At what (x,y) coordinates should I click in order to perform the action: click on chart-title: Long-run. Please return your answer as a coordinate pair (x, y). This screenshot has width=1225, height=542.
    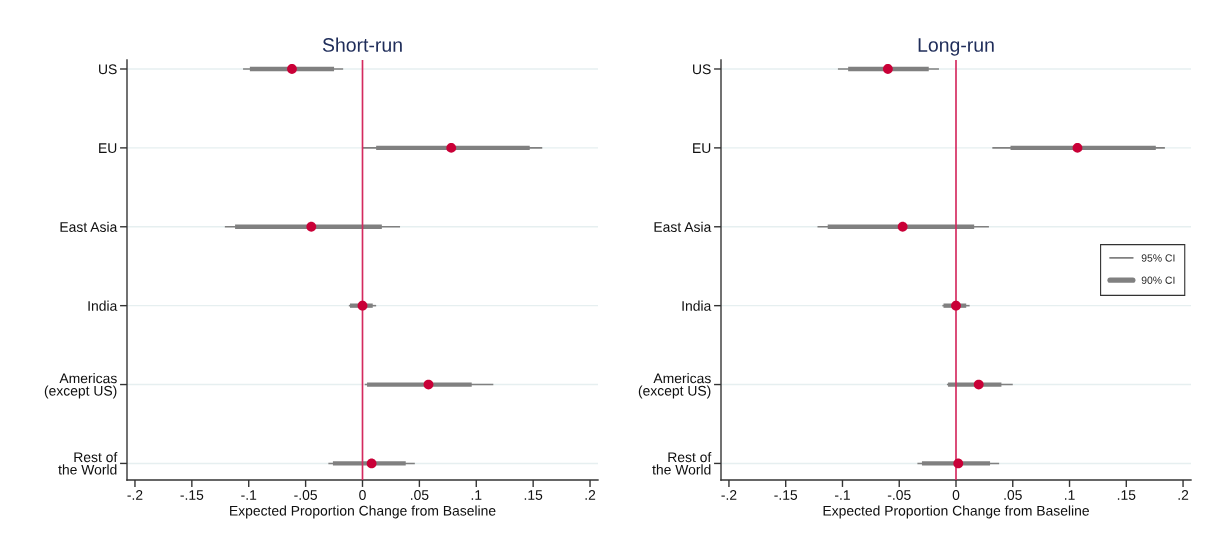
    Looking at the image, I should click on (956, 47).